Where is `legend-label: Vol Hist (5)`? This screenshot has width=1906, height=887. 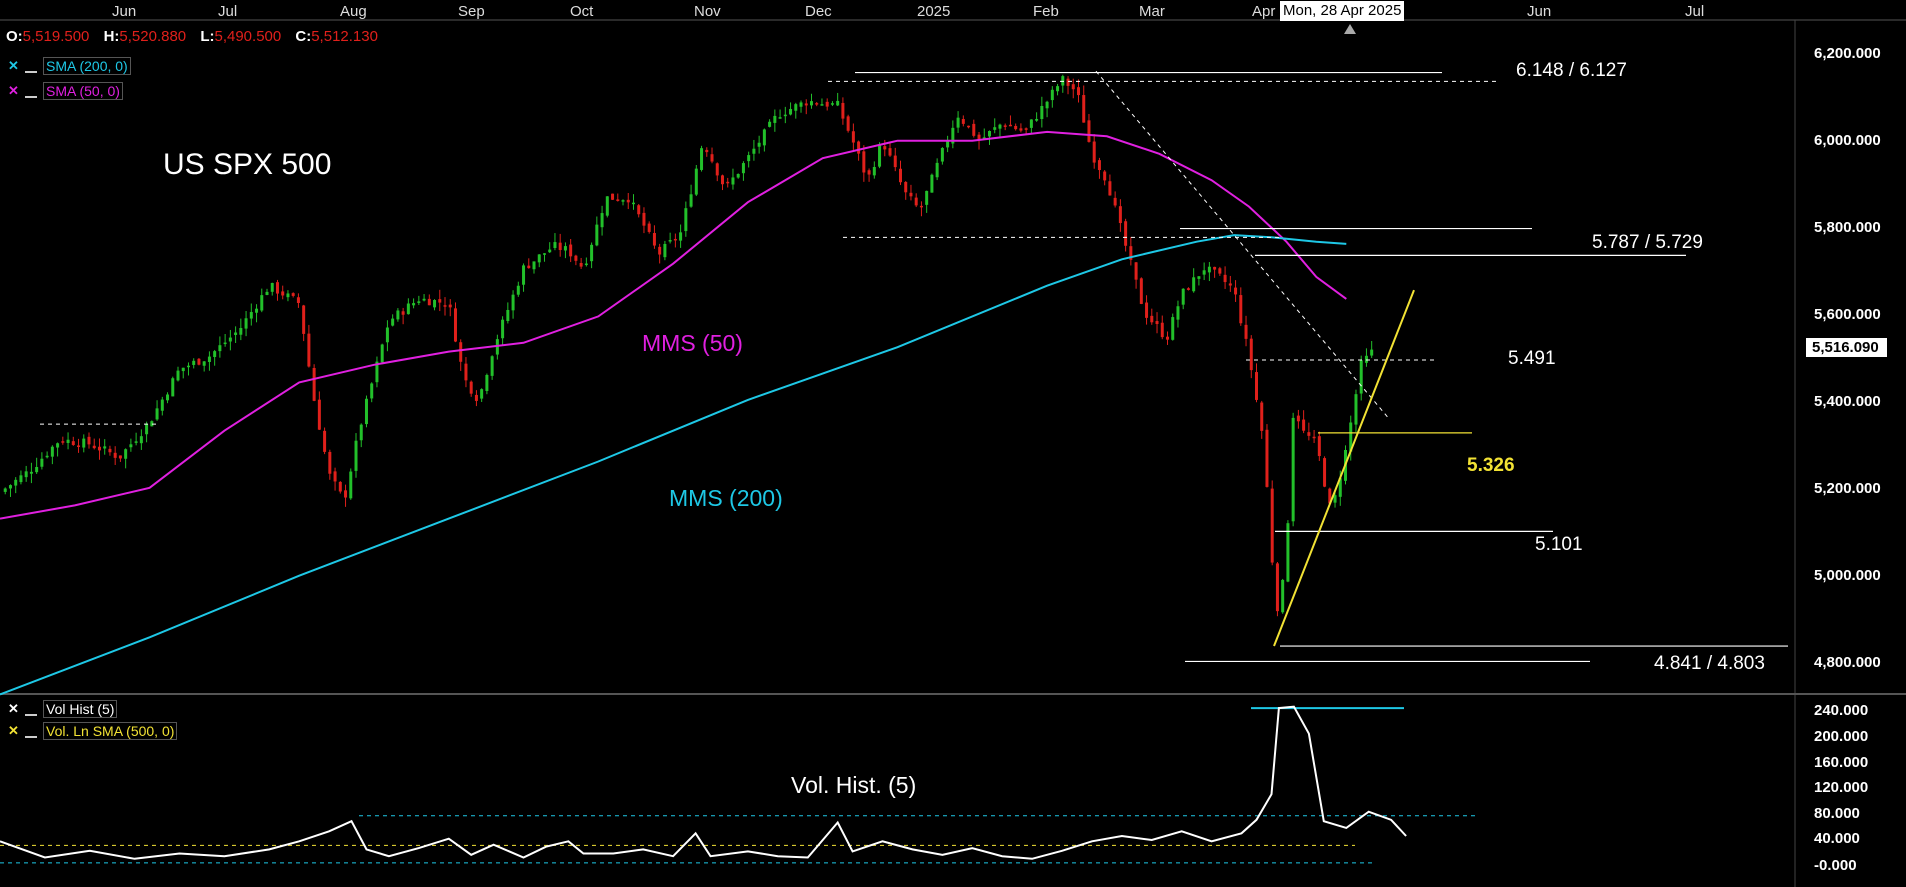
legend-label: Vol Hist (5) is located at coordinates (80, 709).